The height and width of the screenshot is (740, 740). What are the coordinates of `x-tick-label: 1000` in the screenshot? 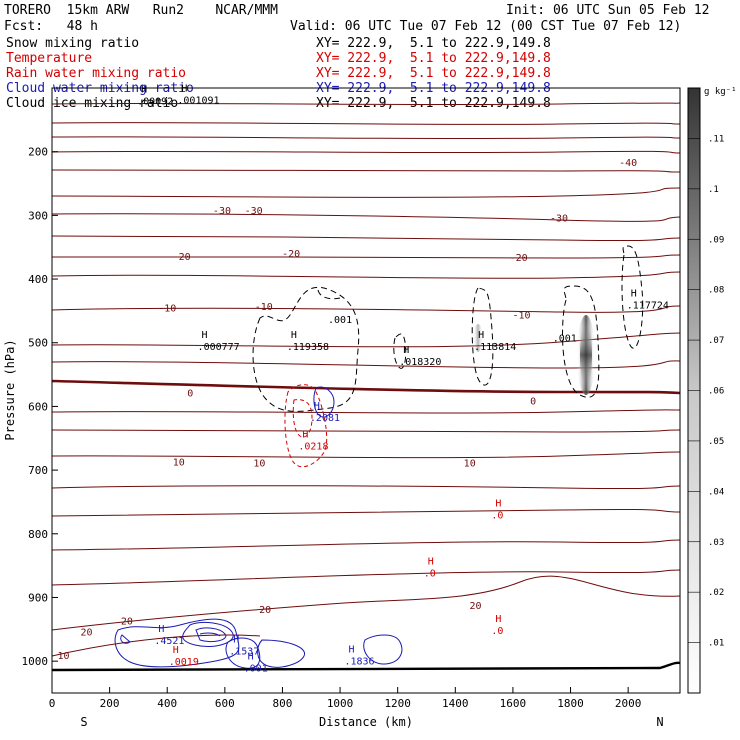 It's located at (340, 703).